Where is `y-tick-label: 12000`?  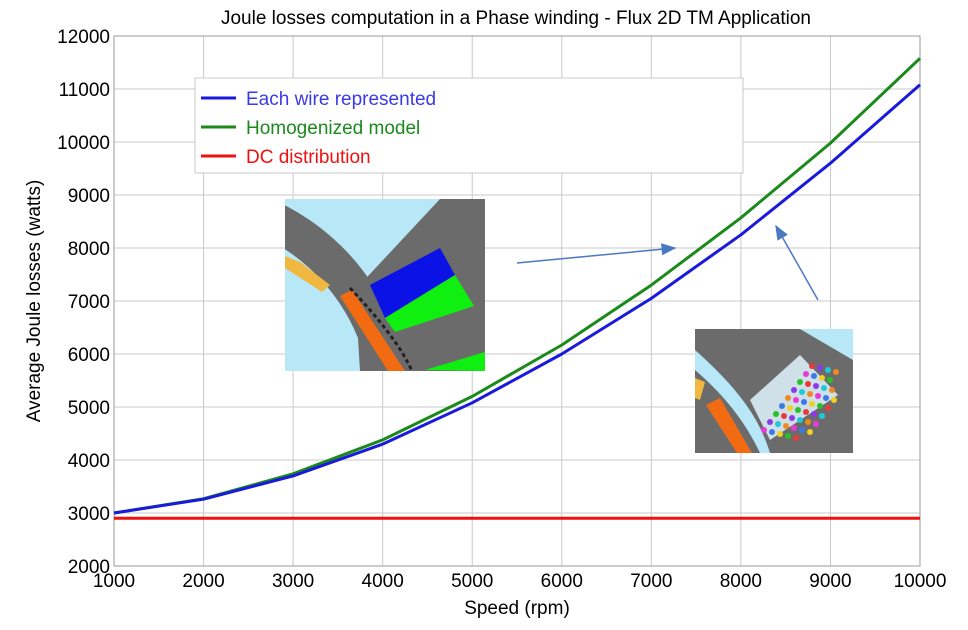
y-tick-label: 12000 is located at coordinates (83, 37).